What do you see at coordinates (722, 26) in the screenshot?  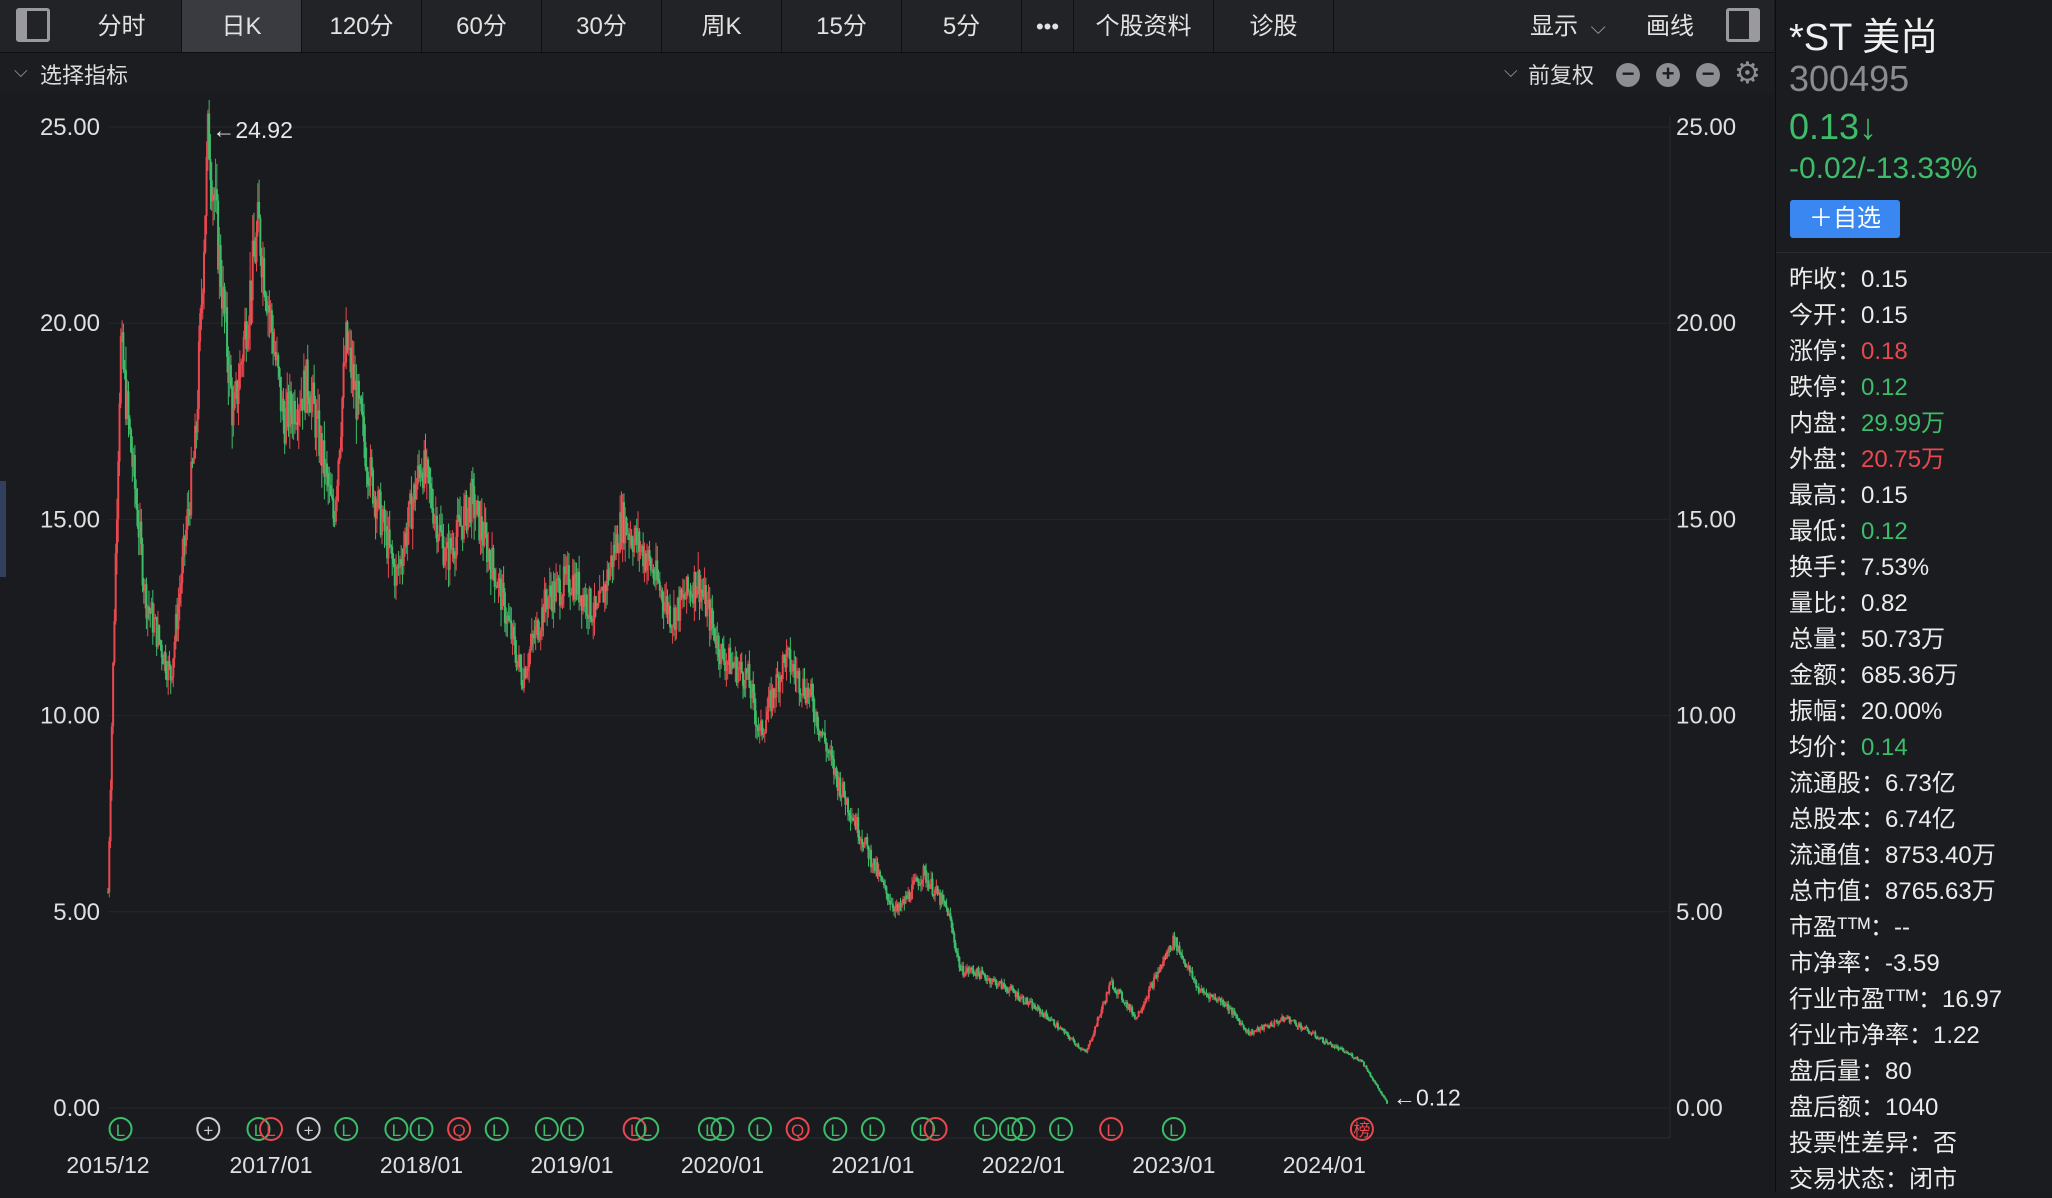 I see `tab-weekly-k: 周K` at bounding box center [722, 26].